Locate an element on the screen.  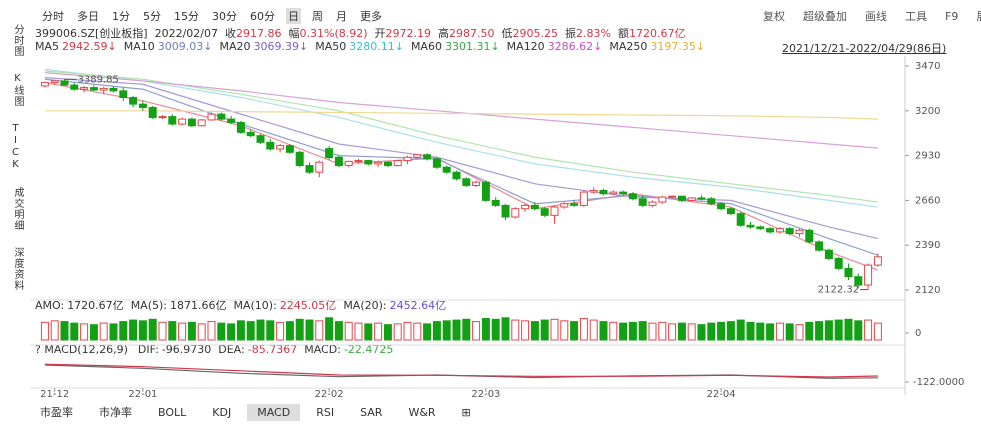
info-item: 开2972.19 is located at coordinates (403, 33).